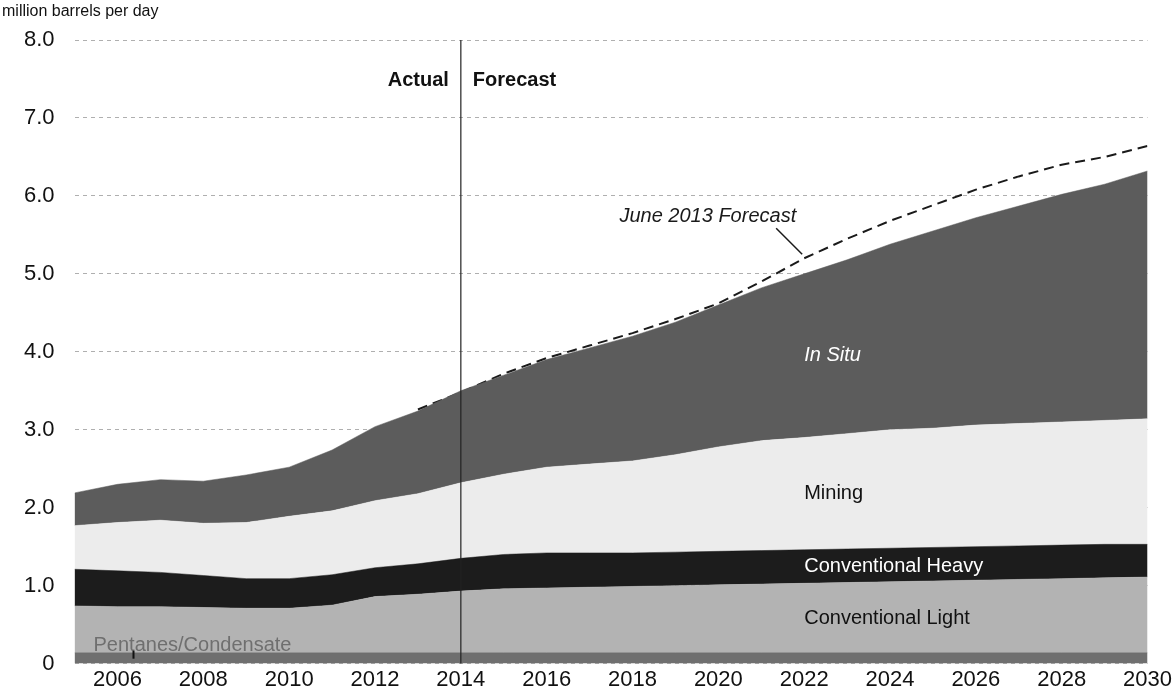 This screenshot has height=700, width=1175. I want to click on annotation: Actual, so click(418, 78).